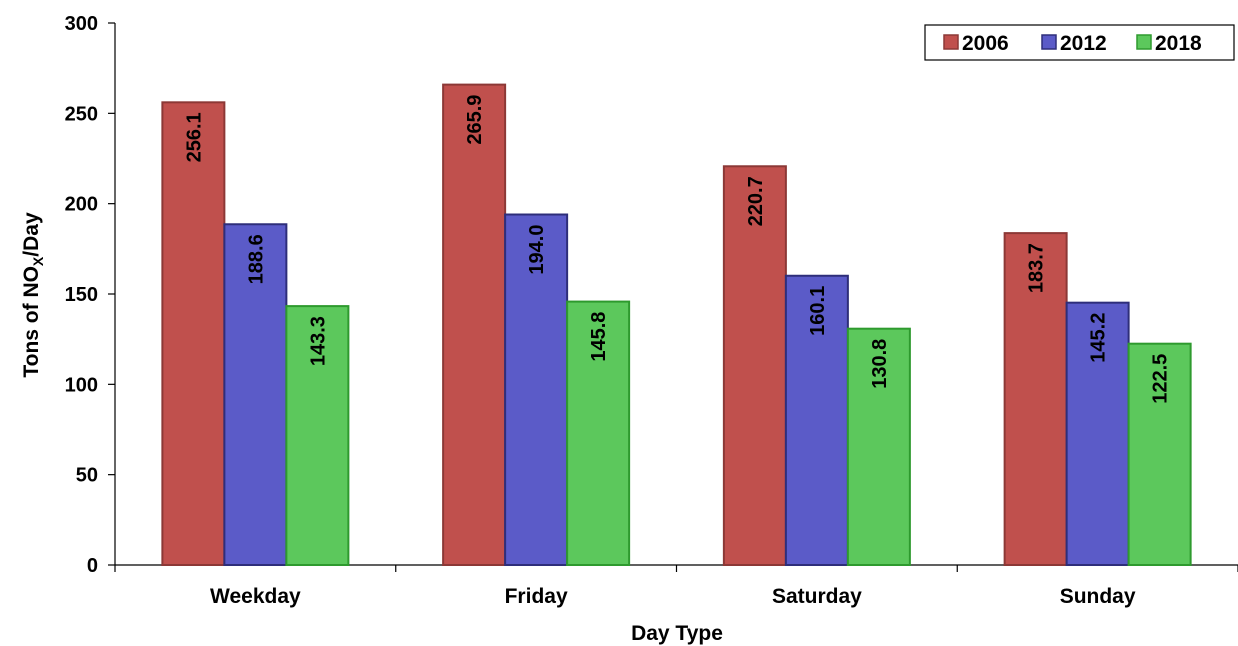  What do you see at coordinates (317, 435) in the screenshot?
I see `bar-2018-weekday` at bounding box center [317, 435].